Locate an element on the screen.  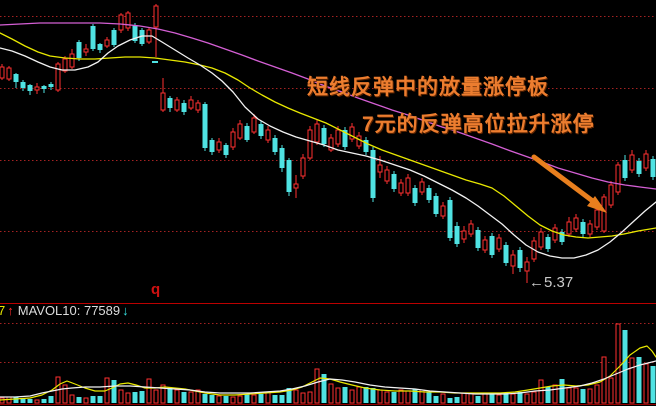
volume-ma-white is located at coordinates (328, 379).